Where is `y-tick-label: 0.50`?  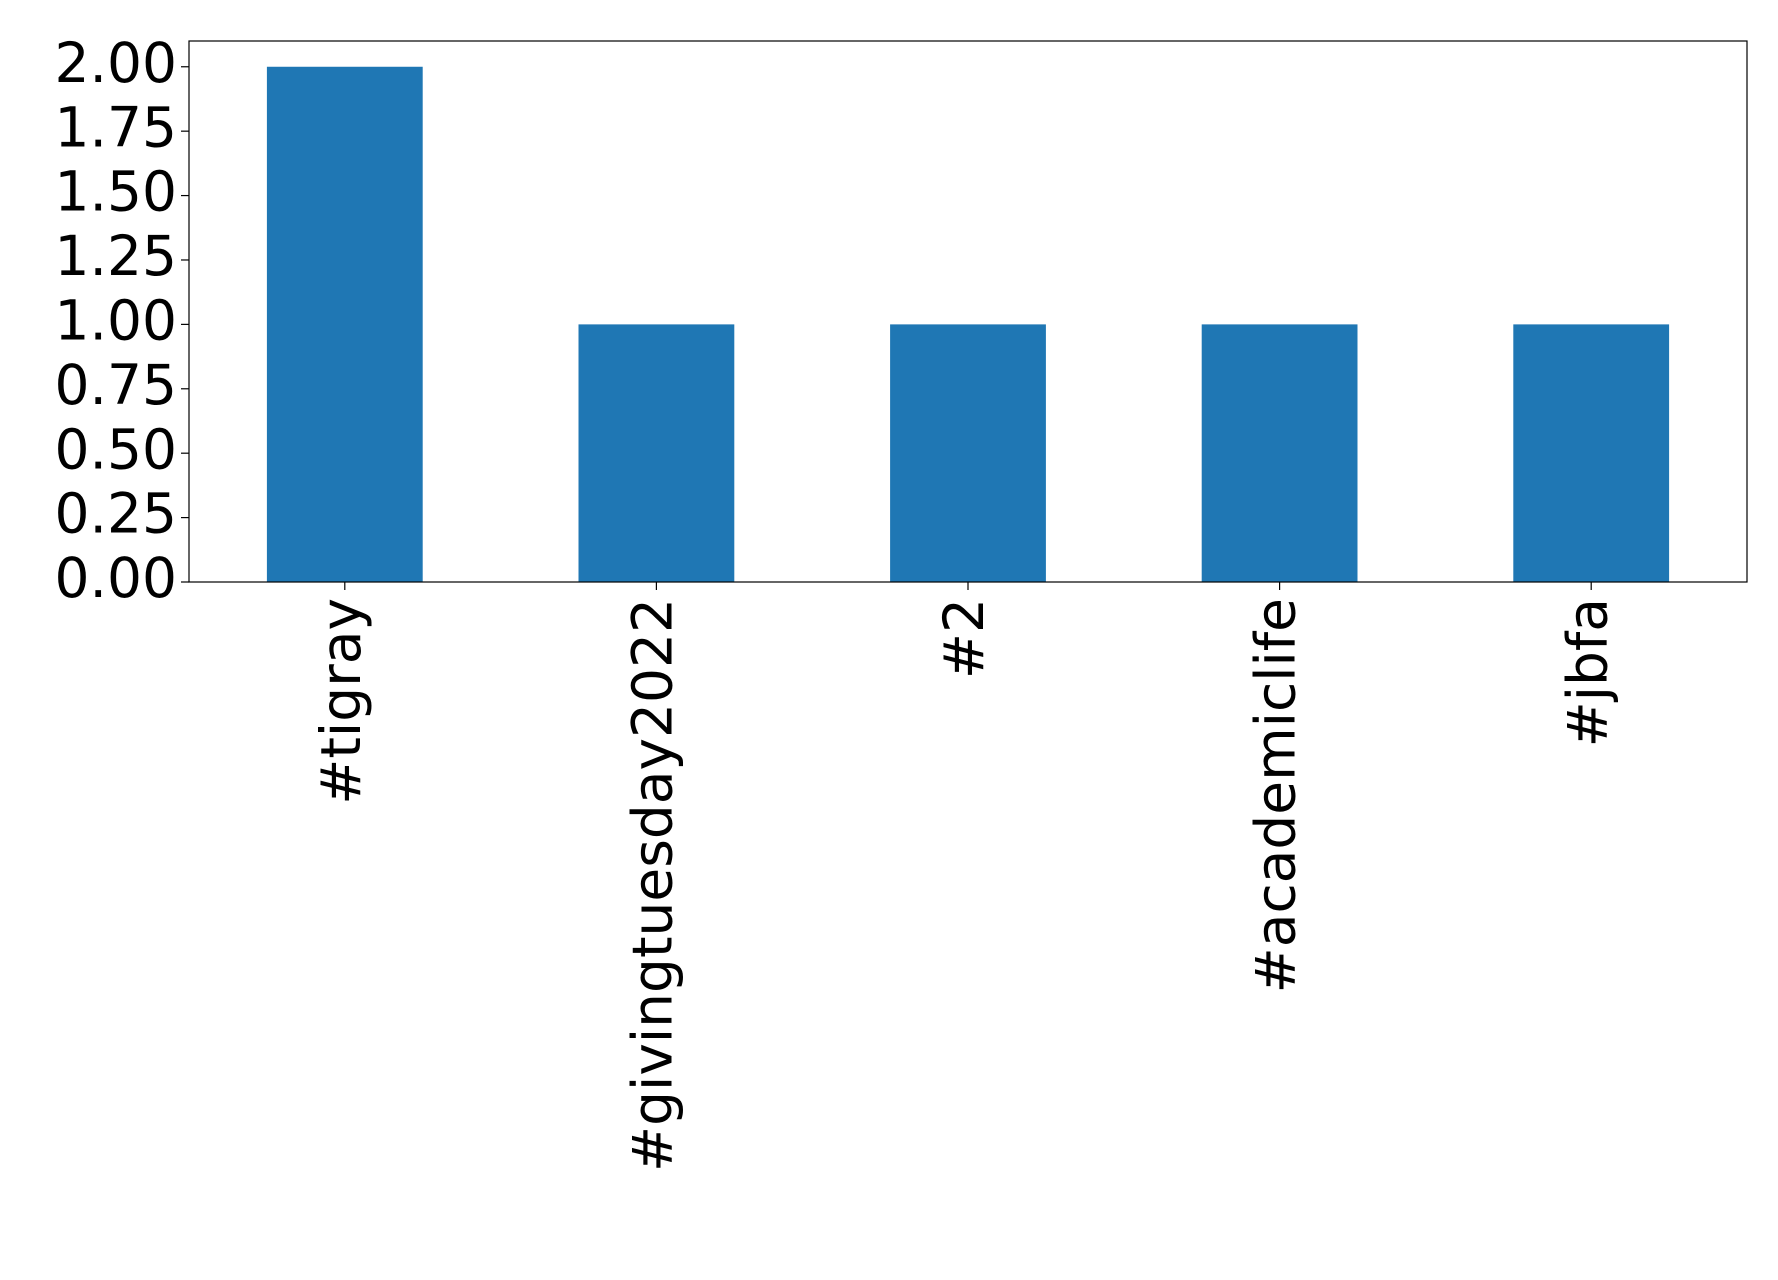 y-tick-label: 0.50 is located at coordinates (116, 449).